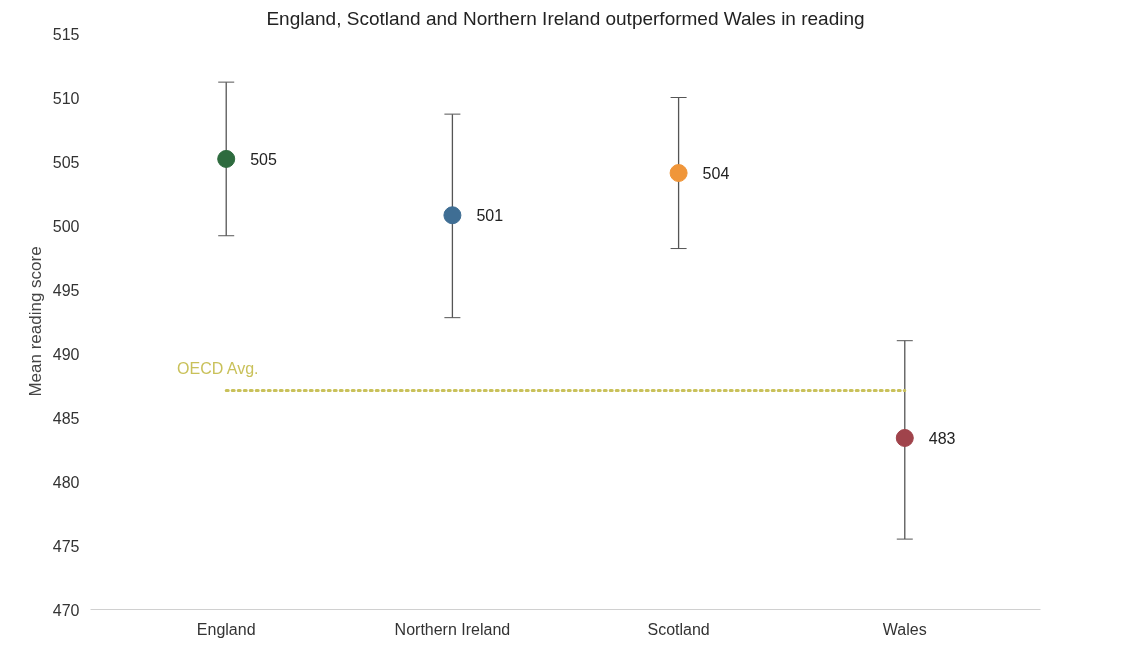 The width and height of the screenshot is (1147, 668). What do you see at coordinates (452, 629) in the screenshot?
I see `x-tick-label: Northern Ireland` at bounding box center [452, 629].